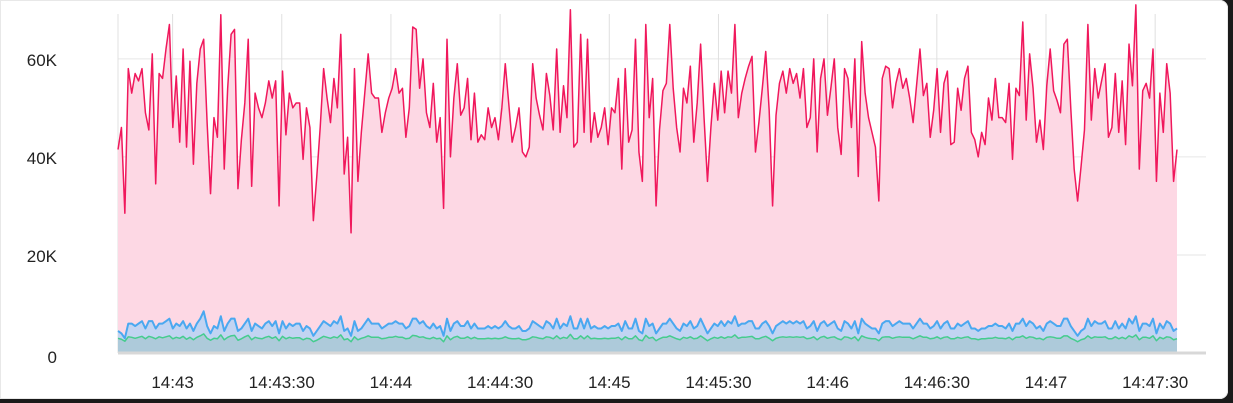 The width and height of the screenshot is (1233, 403). I want to click on y-tick-label: 20K, so click(42, 256).